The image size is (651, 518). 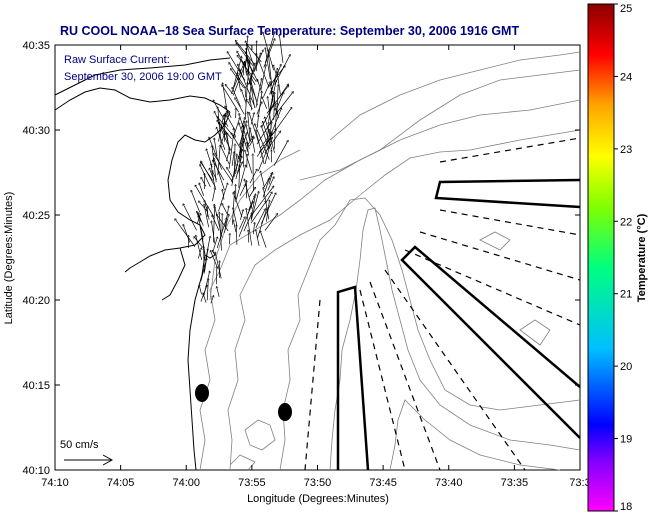 I want to click on colorbar-tick-label: 22, so click(x=626, y=222).